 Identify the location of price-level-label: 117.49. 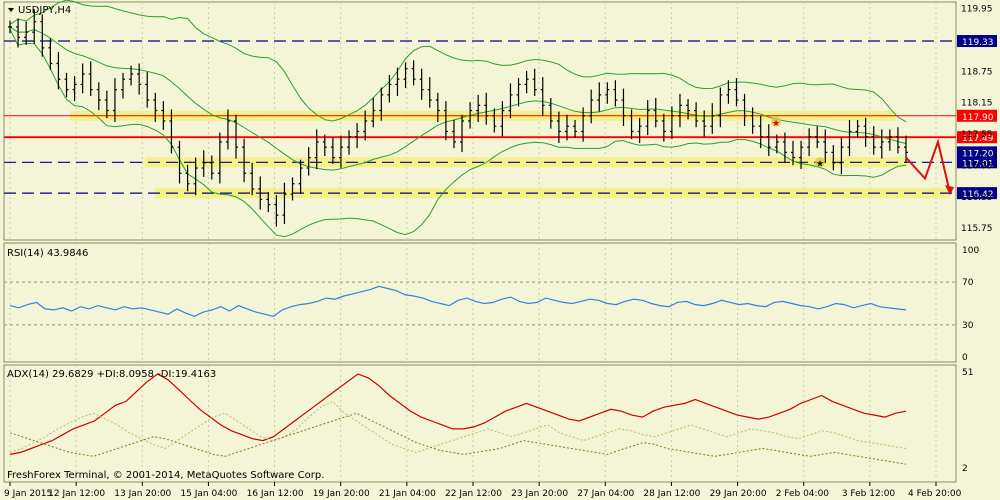
(978, 139).